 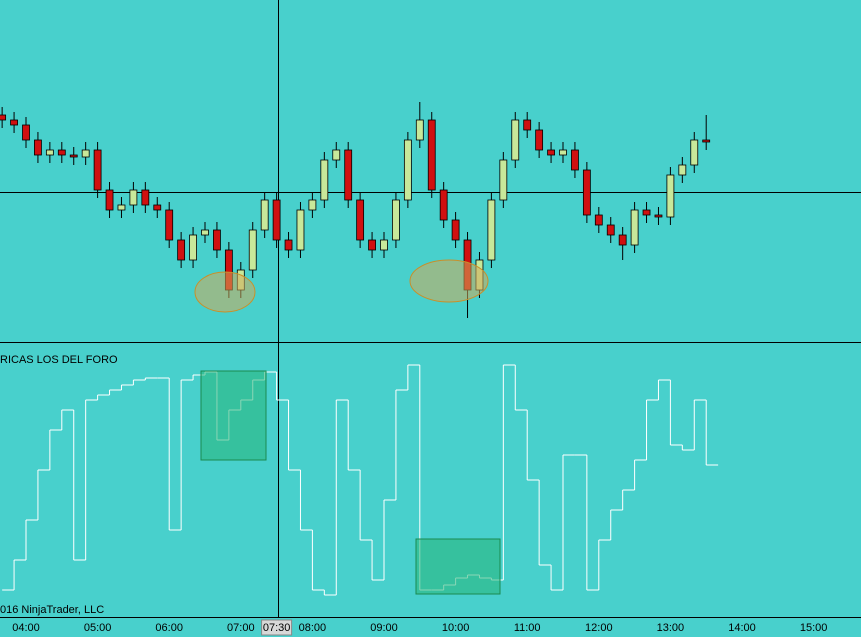 What do you see at coordinates (59, 360) in the screenshot?
I see `panel-title: RICAS LOS DEL FORO` at bounding box center [59, 360].